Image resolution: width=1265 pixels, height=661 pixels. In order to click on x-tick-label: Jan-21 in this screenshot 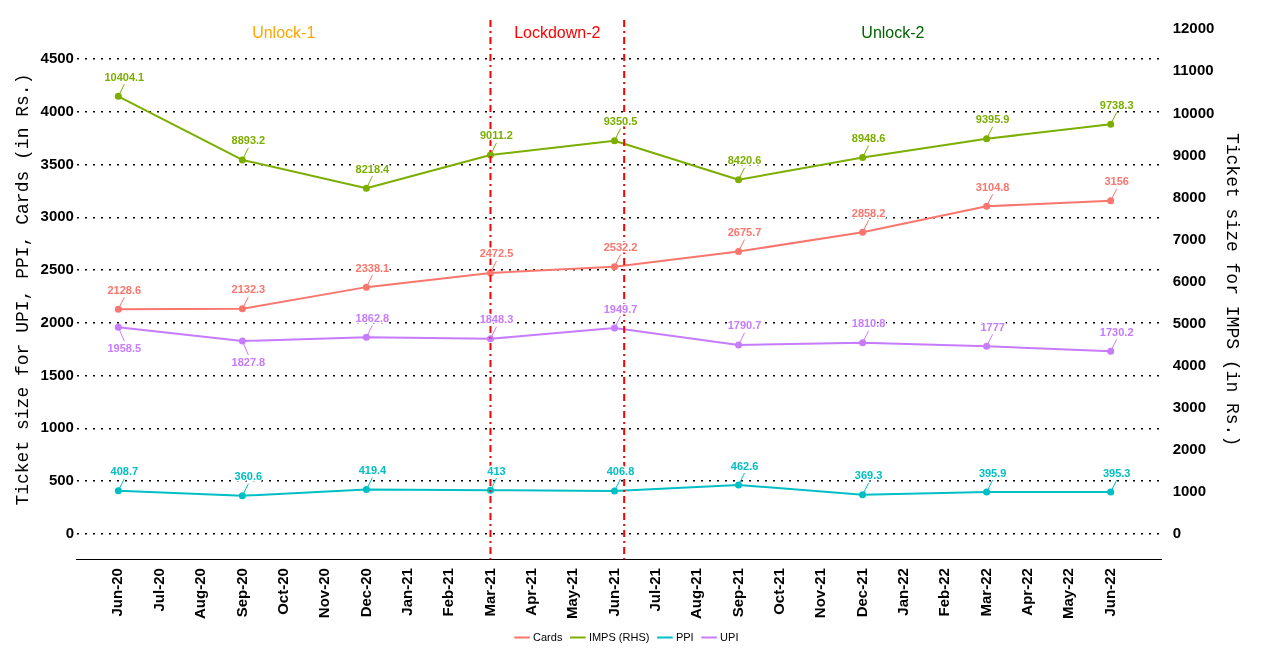, I will do `click(406, 592)`.